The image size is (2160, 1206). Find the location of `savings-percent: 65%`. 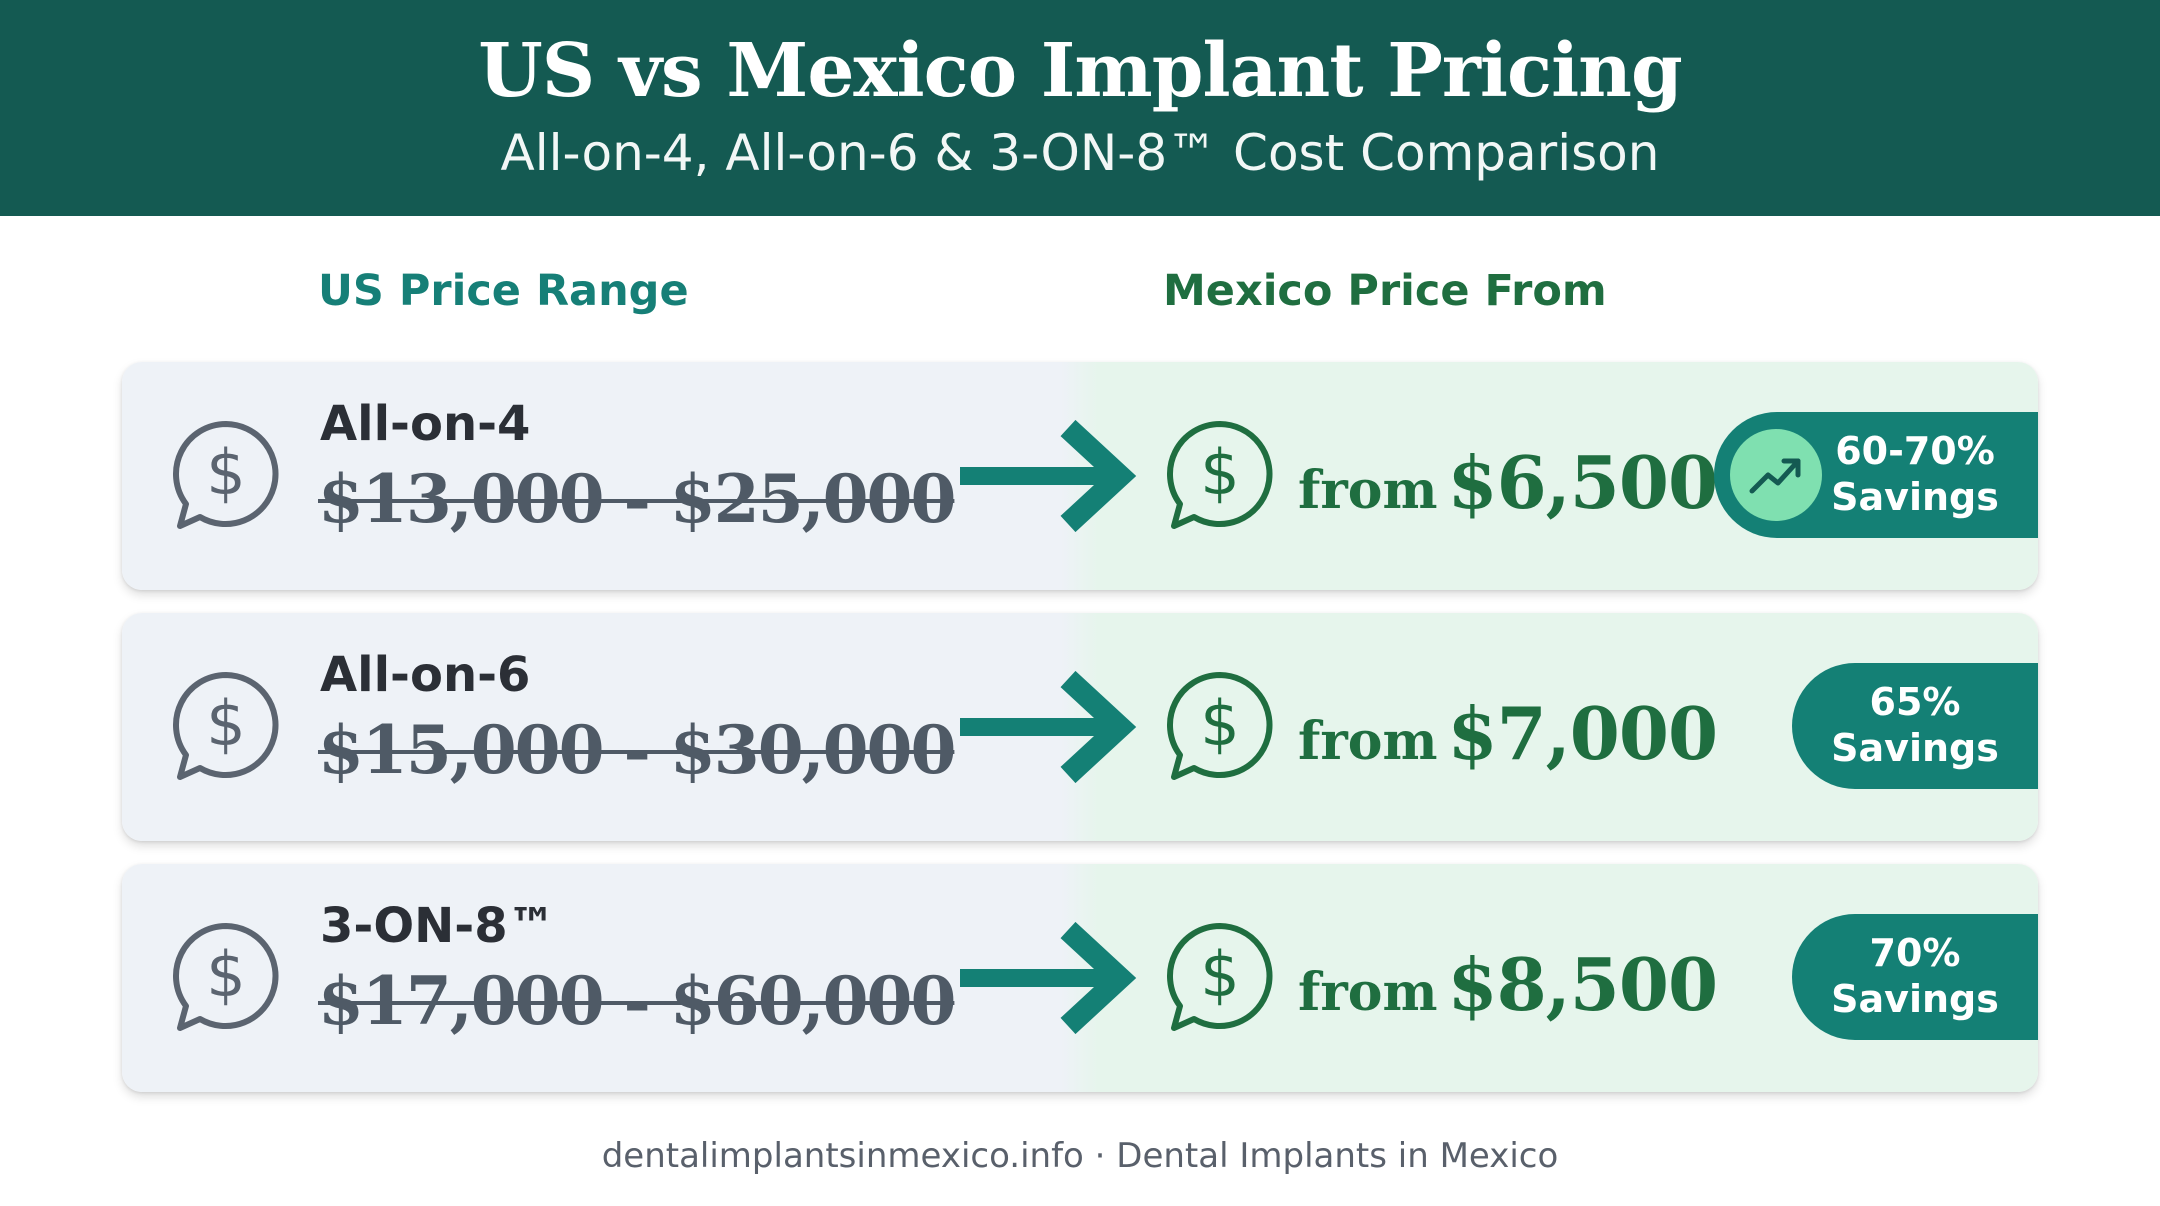

savings-percent: 65% is located at coordinates (1915, 702).